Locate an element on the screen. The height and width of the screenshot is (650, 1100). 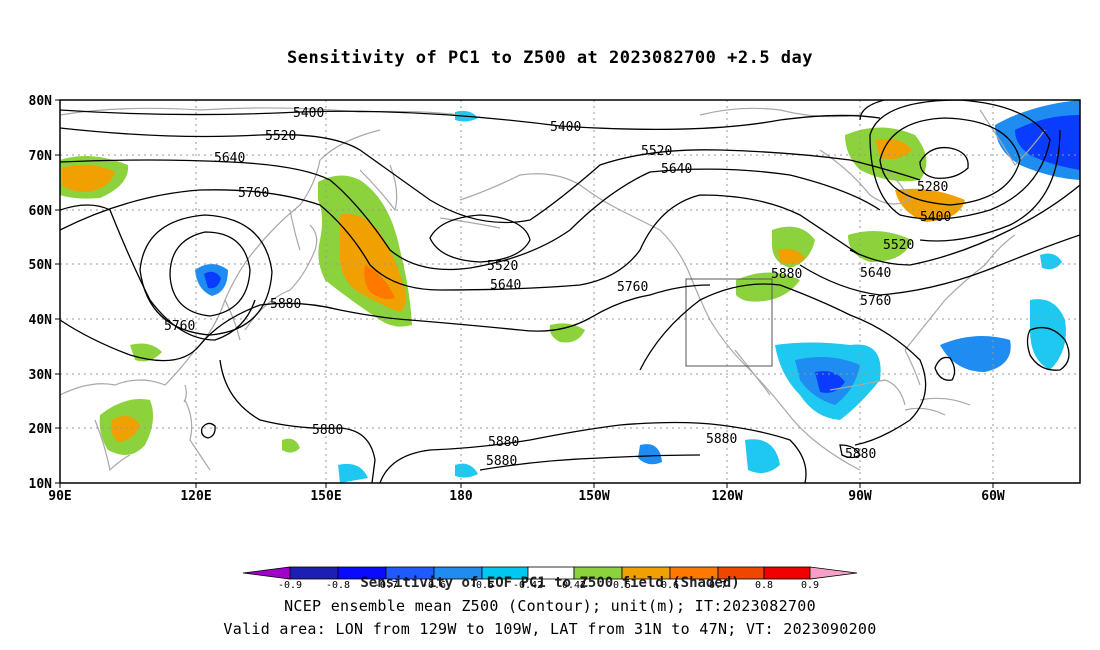
shade-neg-caspian is located at coordinates (1051, 261).